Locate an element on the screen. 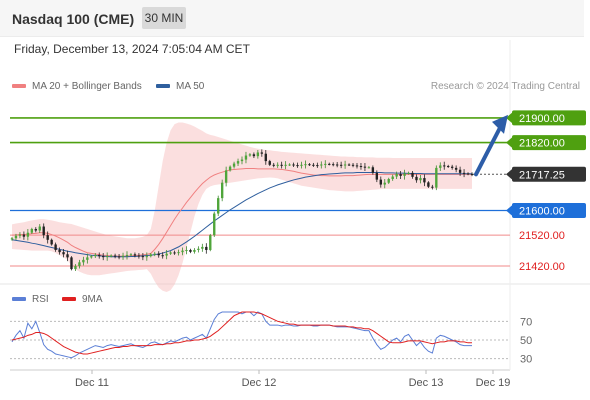  level-label-5: 21420.00 is located at coordinates (542, 267).